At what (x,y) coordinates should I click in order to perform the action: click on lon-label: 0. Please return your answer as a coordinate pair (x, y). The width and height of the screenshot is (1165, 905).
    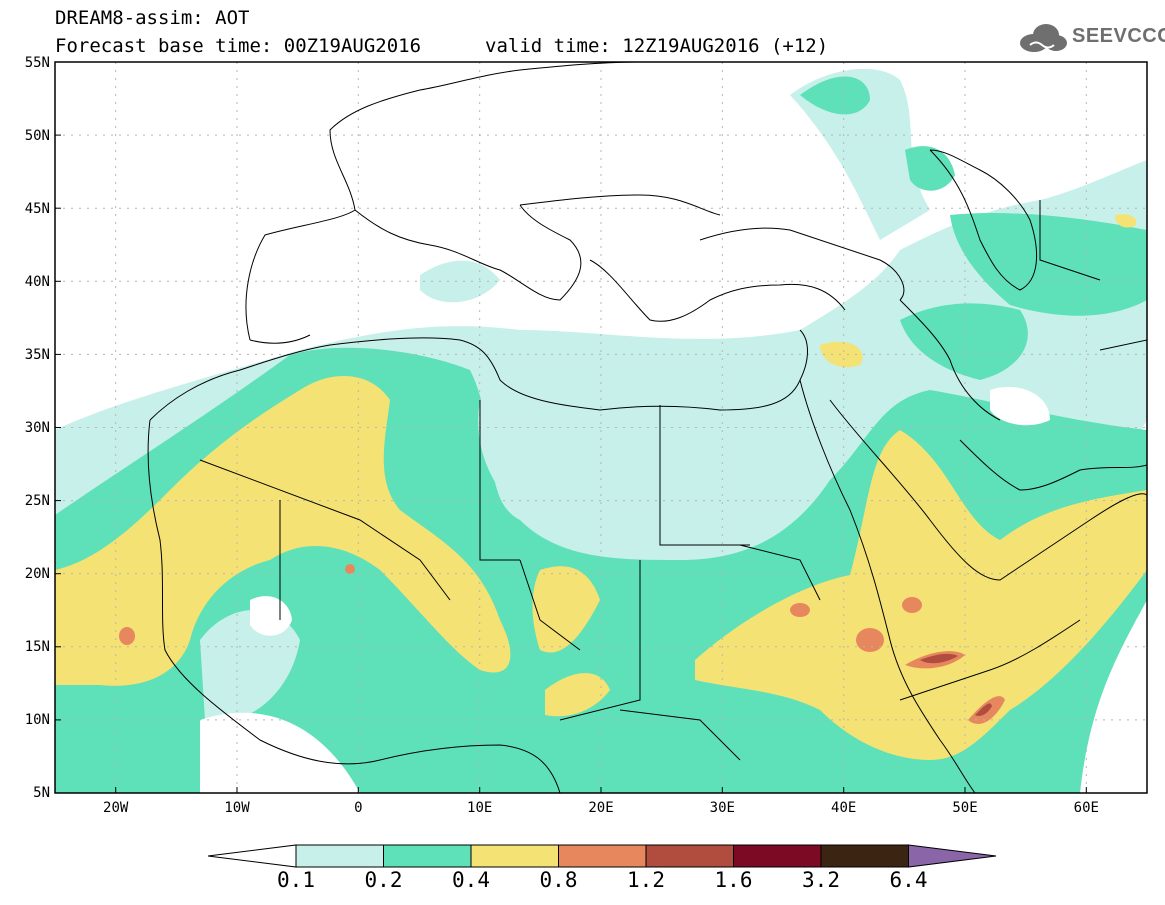
    Looking at the image, I should click on (358, 808).